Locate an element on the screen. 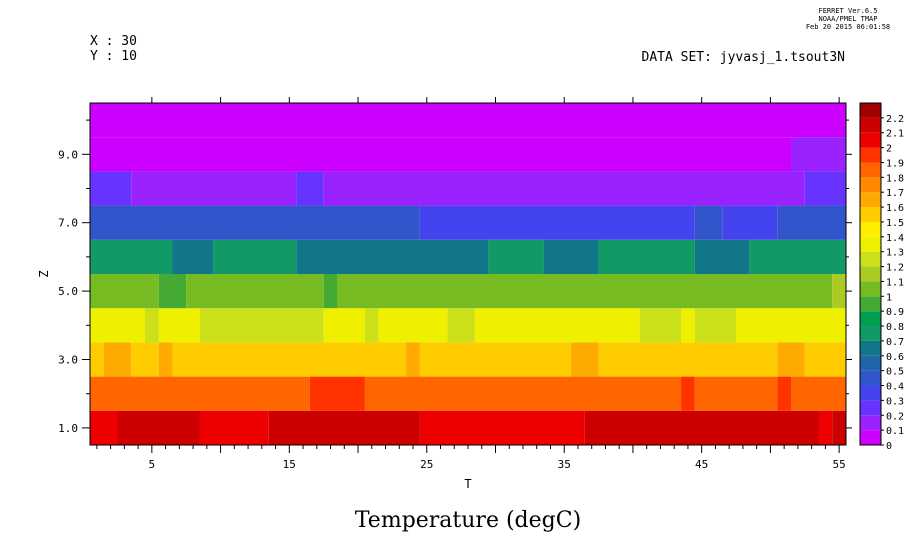 This screenshot has height=552, width=921. colorbar-label: 1.9 is located at coordinates (895, 163).